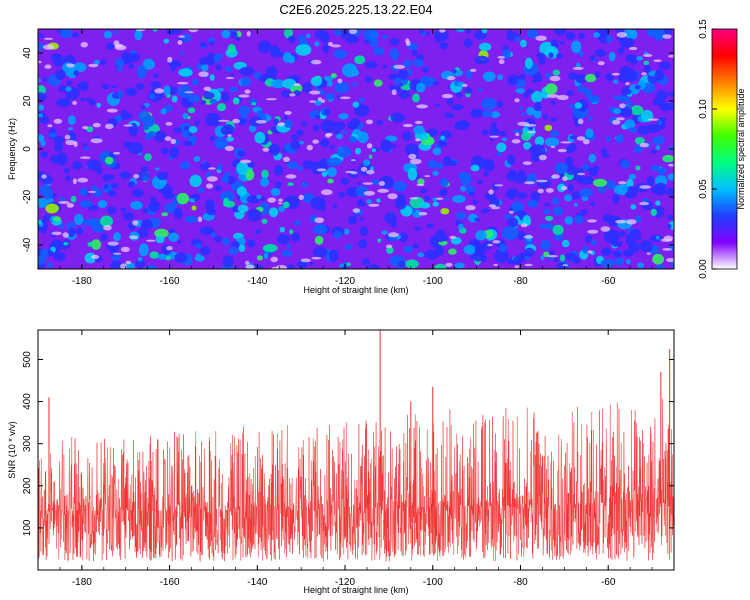 The height and width of the screenshot is (600, 750). Describe the element at coordinates (12, 450) in the screenshot. I see `snr-y-axis-label: SNR (10 * v/v)` at that location.